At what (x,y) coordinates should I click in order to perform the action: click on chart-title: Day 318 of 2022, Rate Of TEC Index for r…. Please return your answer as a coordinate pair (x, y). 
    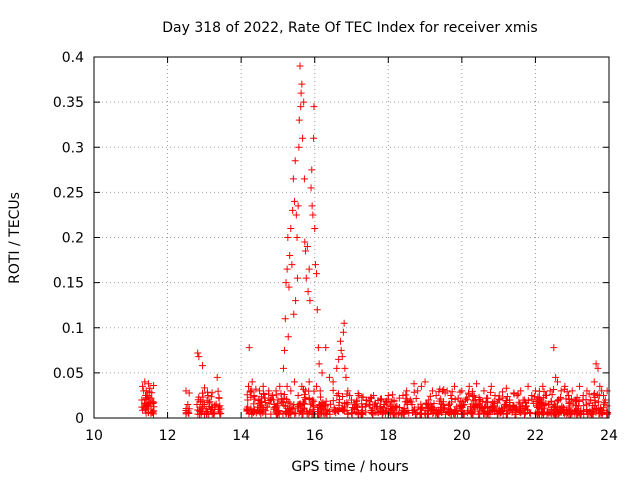
    Looking at the image, I should click on (349, 28).